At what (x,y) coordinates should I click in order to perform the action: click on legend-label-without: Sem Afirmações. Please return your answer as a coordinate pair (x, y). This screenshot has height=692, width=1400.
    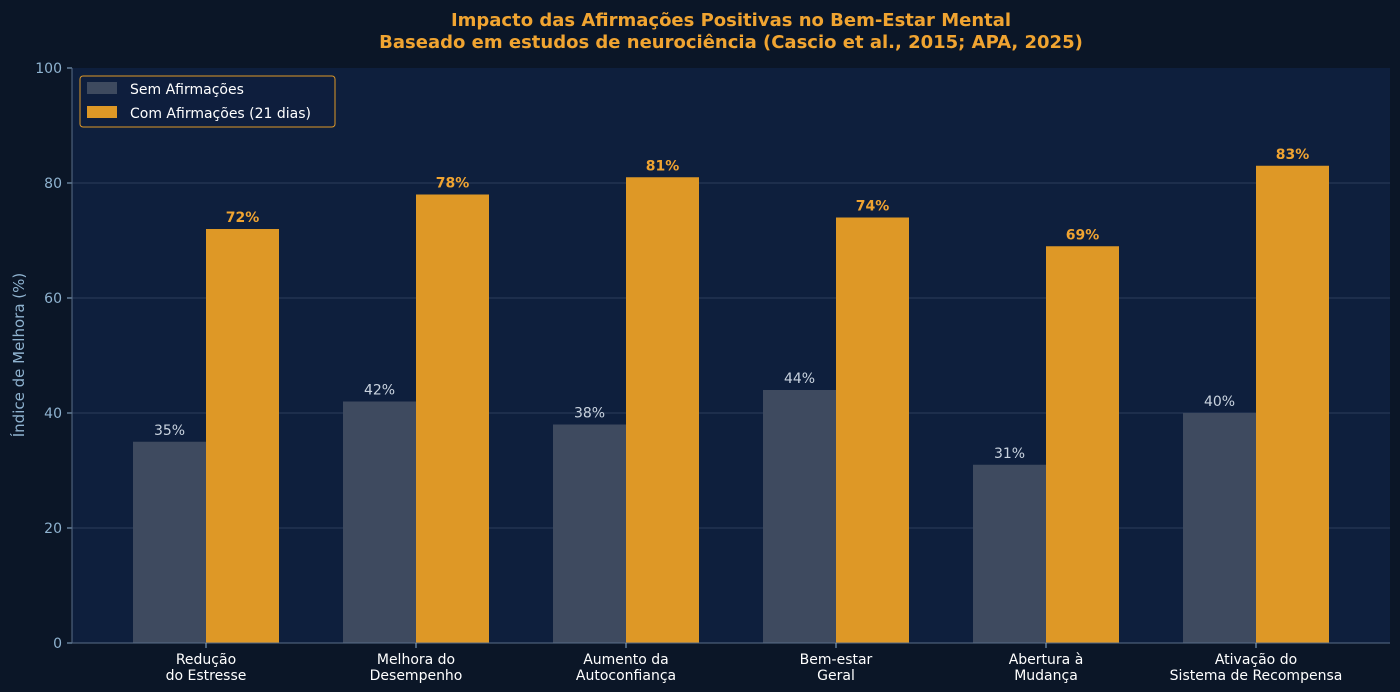
    Looking at the image, I should click on (187, 90).